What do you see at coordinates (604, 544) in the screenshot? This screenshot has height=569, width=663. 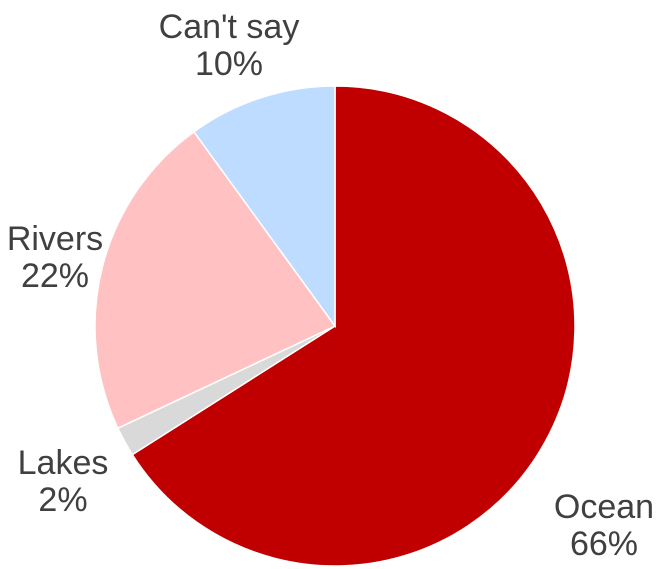 I see `slice-value-ocean: 66%` at bounding box center [604, 544].